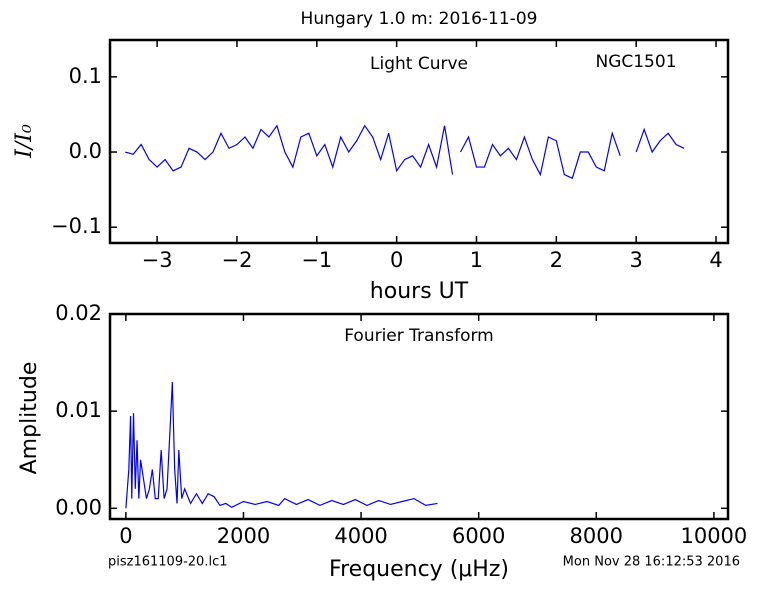 The width and height of the screenshot is (758, 593). What do you see at coordinates (419, 569) in the screenshot?
I see `x-axis-label: Frequency (μHz)` at bounding box center [419, 569].